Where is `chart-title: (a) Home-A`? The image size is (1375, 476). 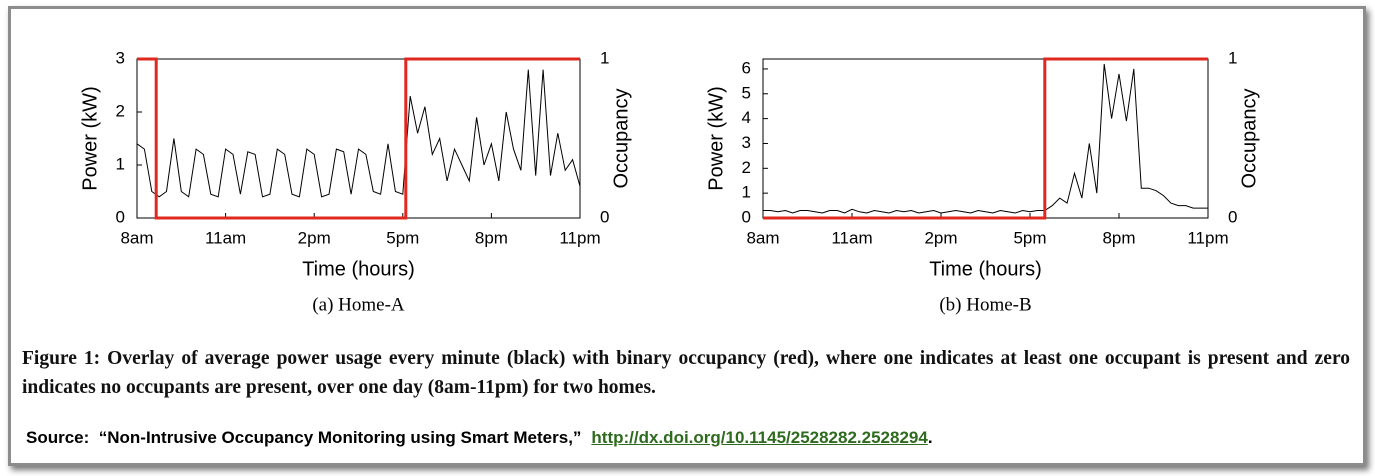
chart-title: (a) Home-A is located at coordinates (358, 304).